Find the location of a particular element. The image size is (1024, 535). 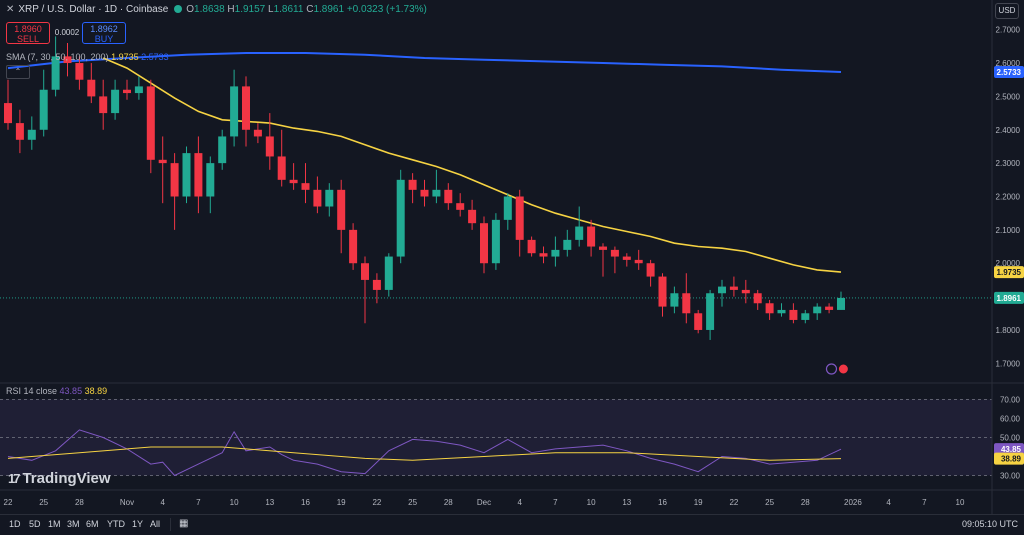

market-status-icon is located at coordinates (178, 9).